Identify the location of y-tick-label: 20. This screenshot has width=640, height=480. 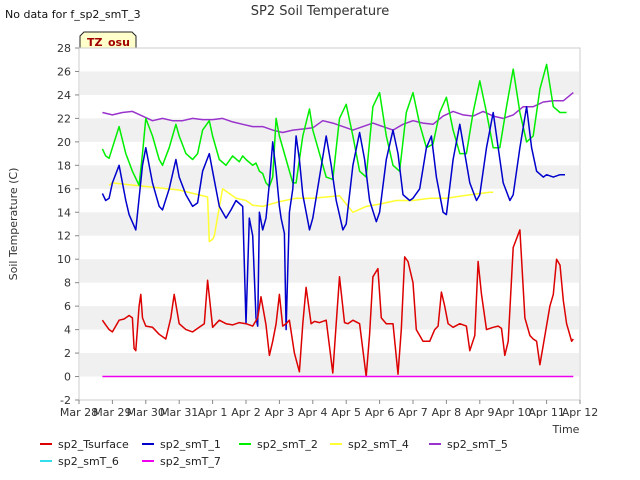
(64, 142).